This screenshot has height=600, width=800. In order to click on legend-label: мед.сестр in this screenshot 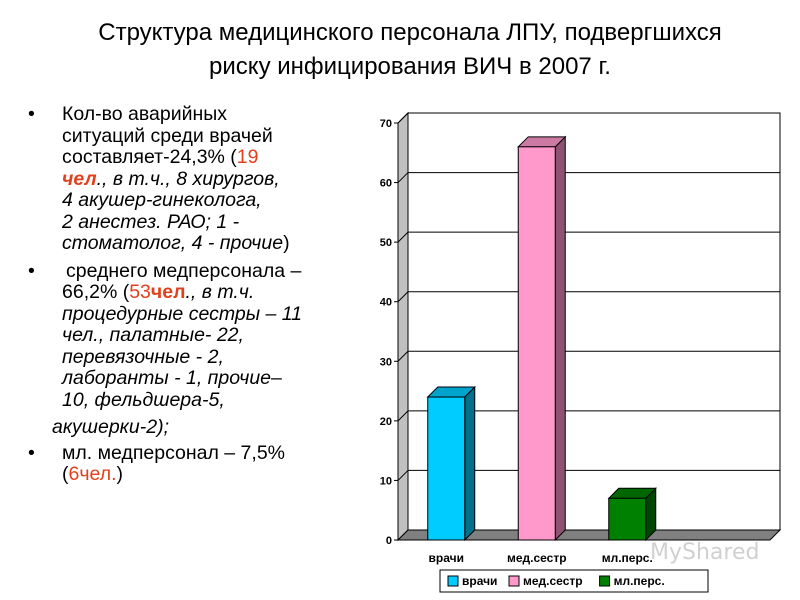, I will do `click(553, 581)`.